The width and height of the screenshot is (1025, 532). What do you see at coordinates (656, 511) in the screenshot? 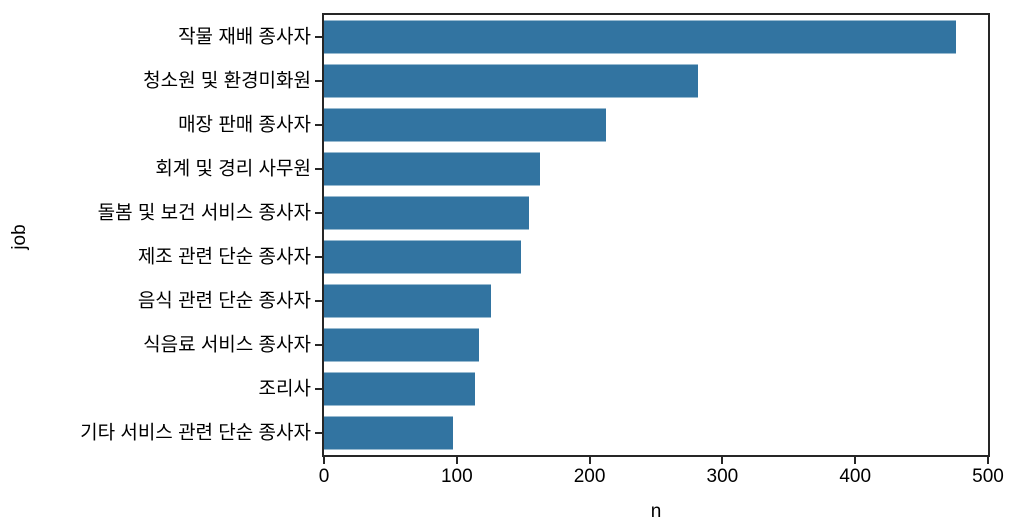
I see `x-axis-title: n` at bounding box center [656, 511].